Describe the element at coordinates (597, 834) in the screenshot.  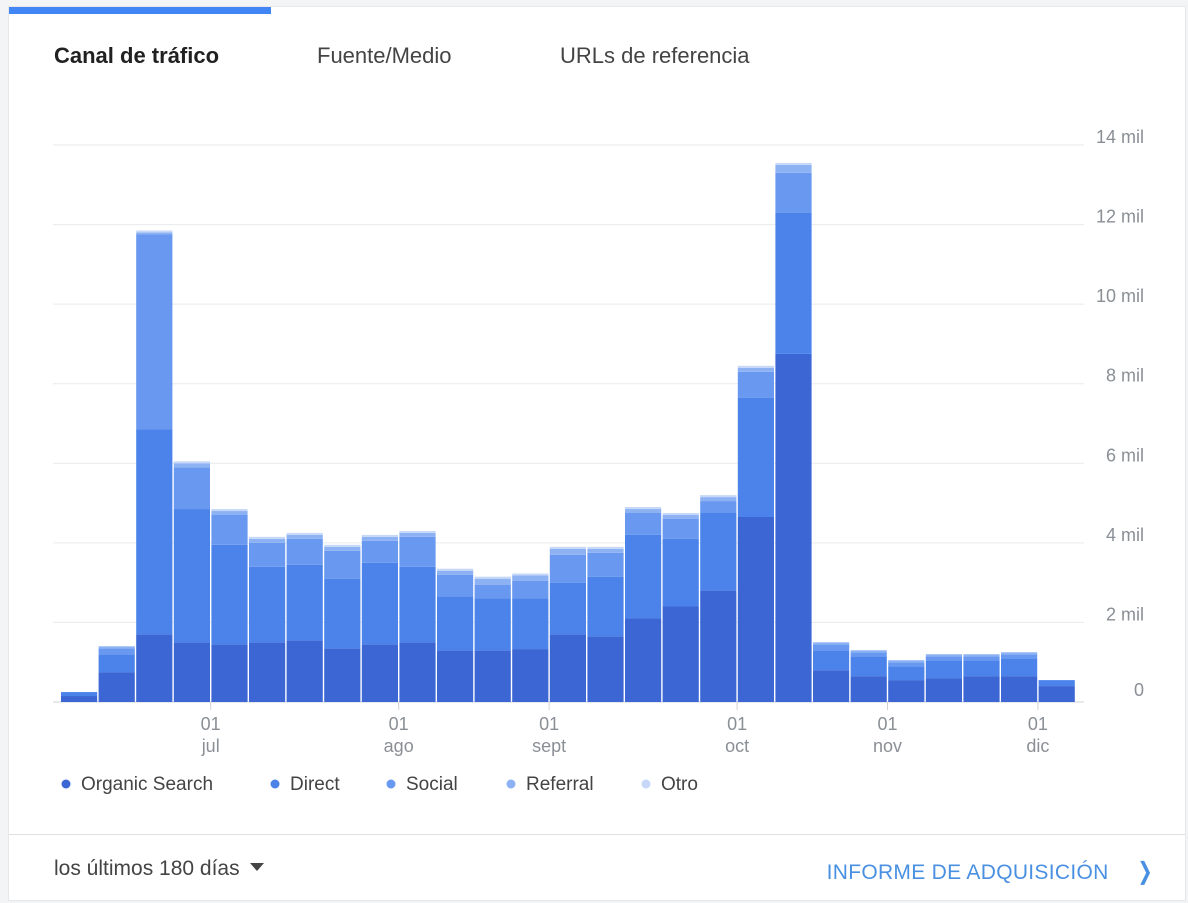
I see `footer-divider` at that location.